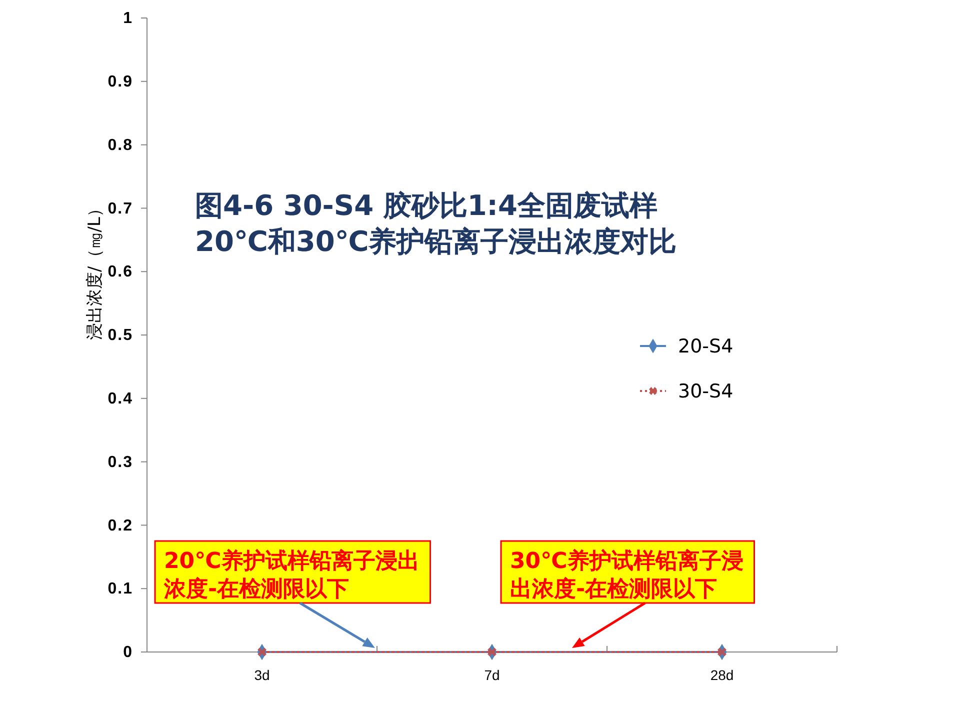  What do you see at coordinates (120, 462) in the screenshot?
I see `y-tick-label: 0.3` at bounding box center [120, 462].